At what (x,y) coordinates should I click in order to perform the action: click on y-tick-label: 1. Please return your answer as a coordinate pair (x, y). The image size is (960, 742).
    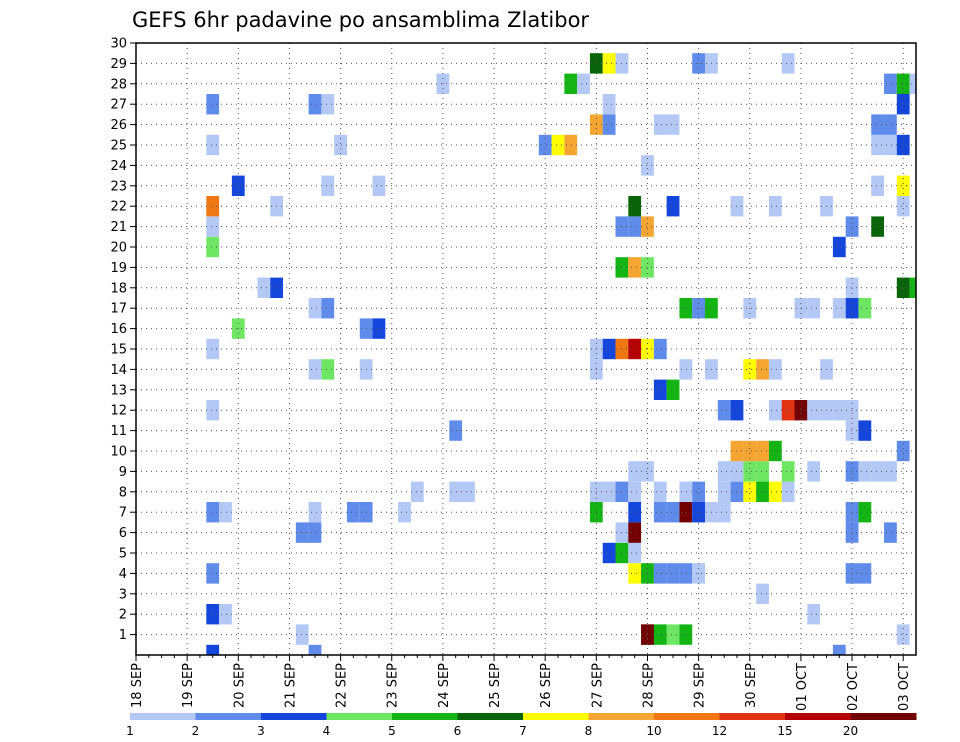
    Looking at the image, I should click on (123, 635).